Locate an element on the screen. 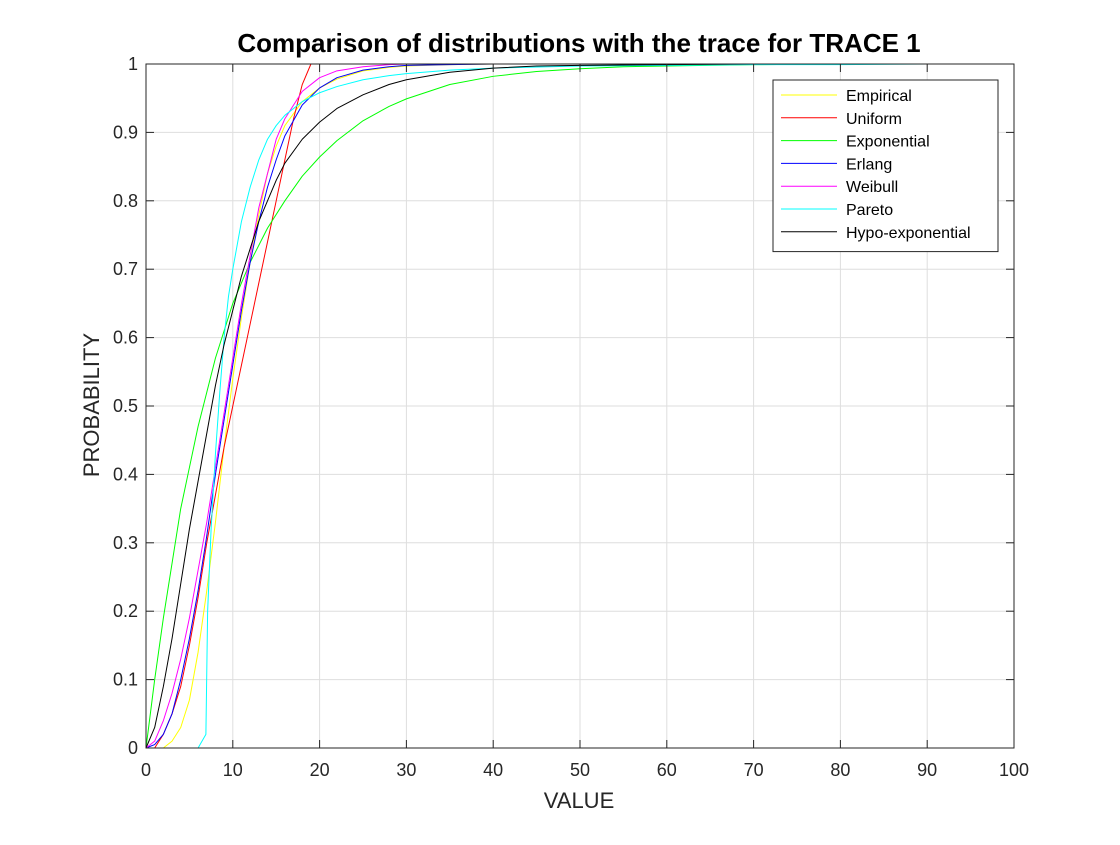  y-tick-label: 0.9 is located at coordinates (125, 132).